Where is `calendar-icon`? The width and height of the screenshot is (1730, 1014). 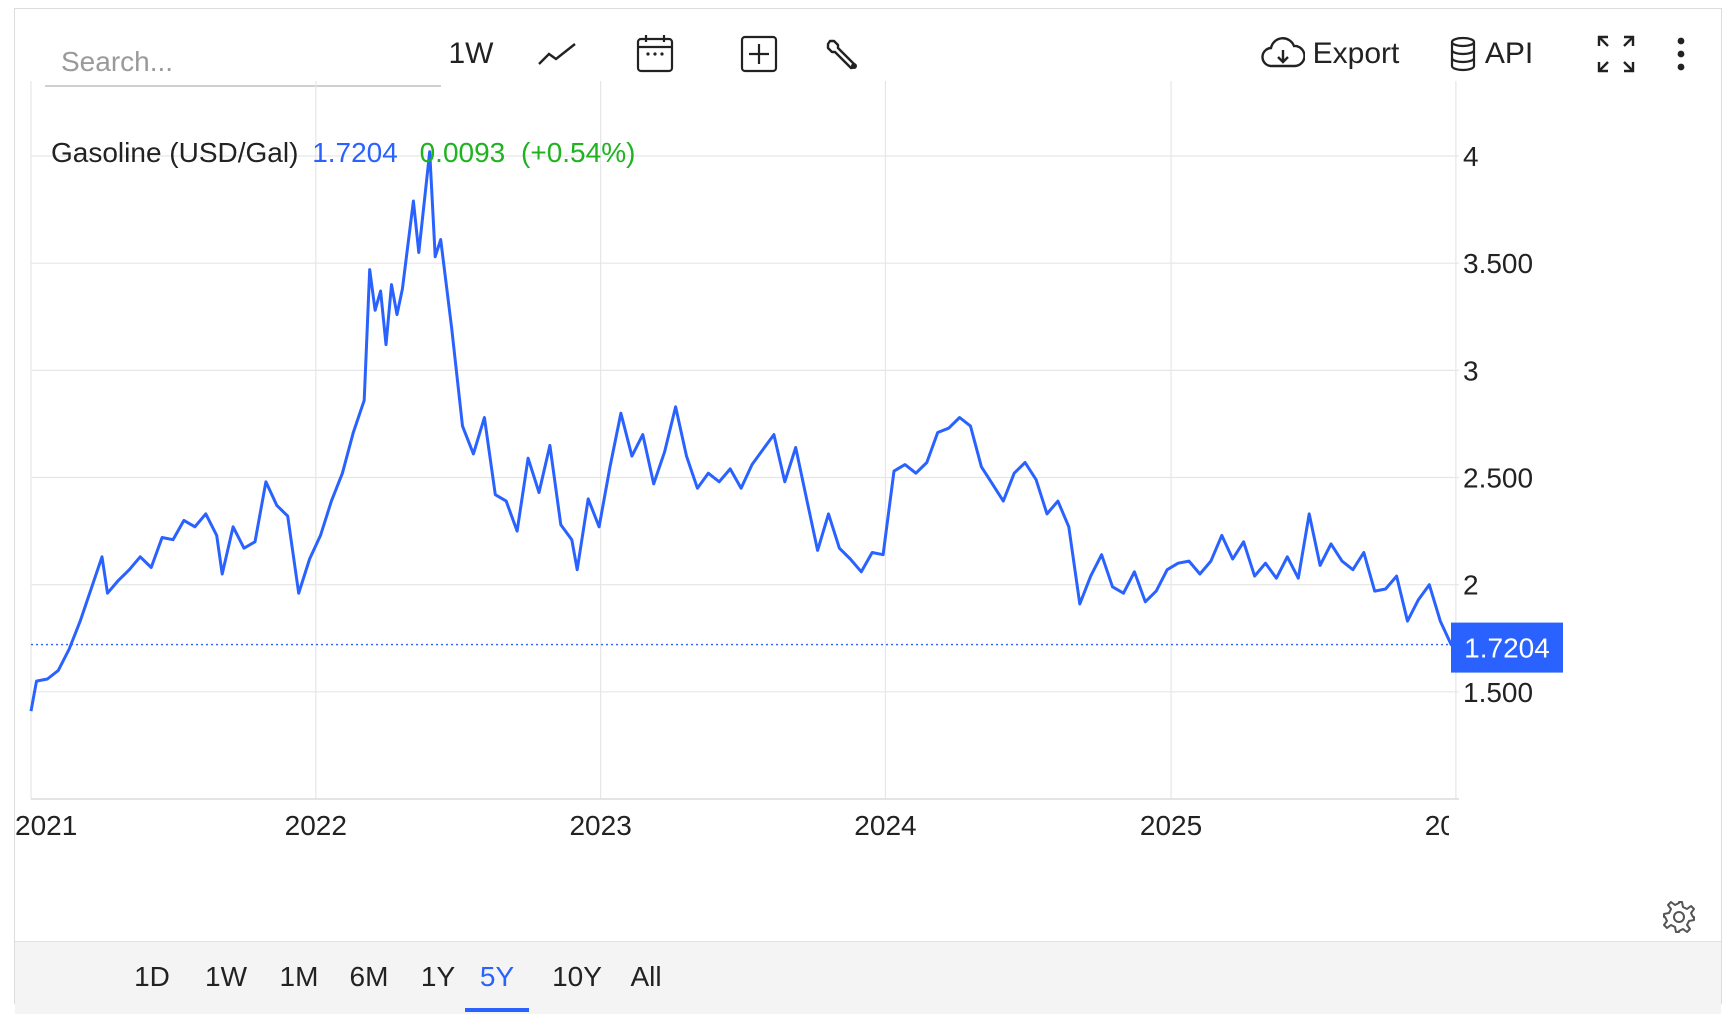
calendar-icon is located at coordinates (655, 53).